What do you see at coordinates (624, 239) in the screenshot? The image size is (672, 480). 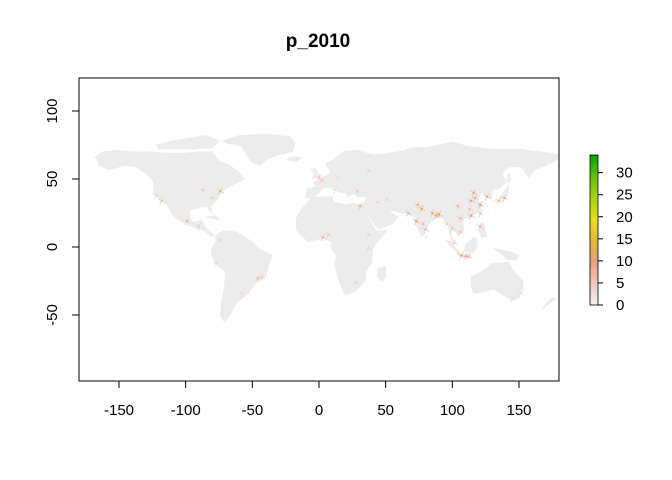 I see `colorbar-tick-label: 15` at bounding box center [624, 239].